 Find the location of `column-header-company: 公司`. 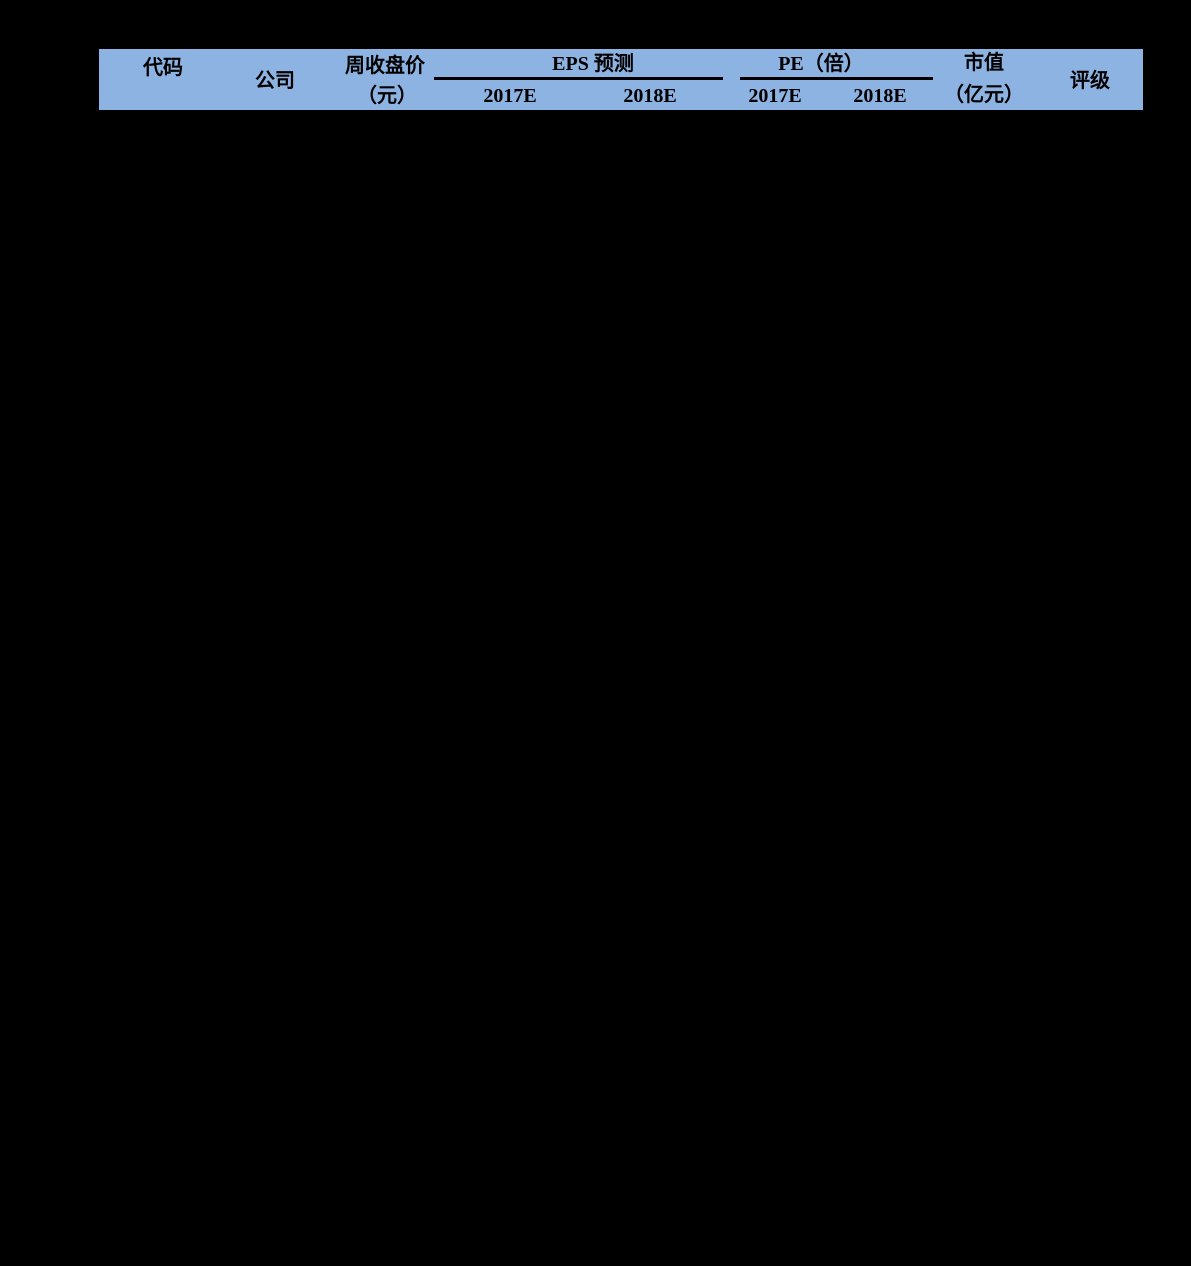

column-header-company: 公司 is located at coordinates (275, 81).